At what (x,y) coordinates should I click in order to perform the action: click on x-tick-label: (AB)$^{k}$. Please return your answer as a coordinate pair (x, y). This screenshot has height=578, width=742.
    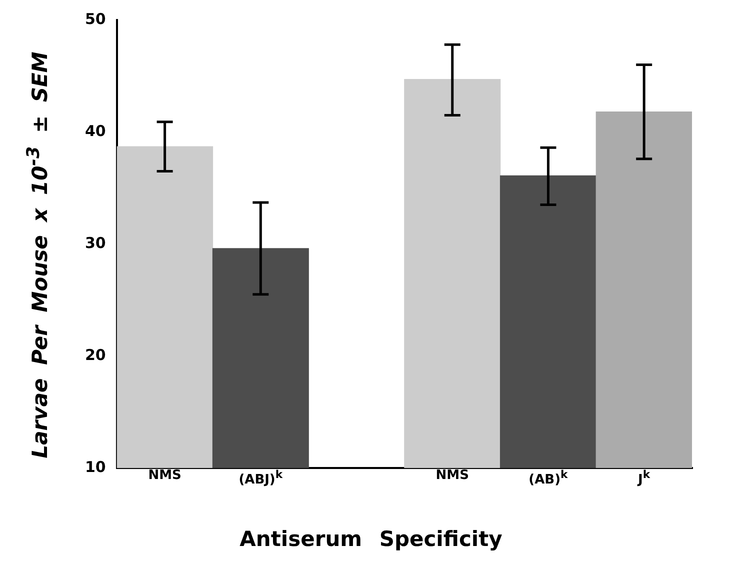
    Looking at the image, I should click on (548, 478).